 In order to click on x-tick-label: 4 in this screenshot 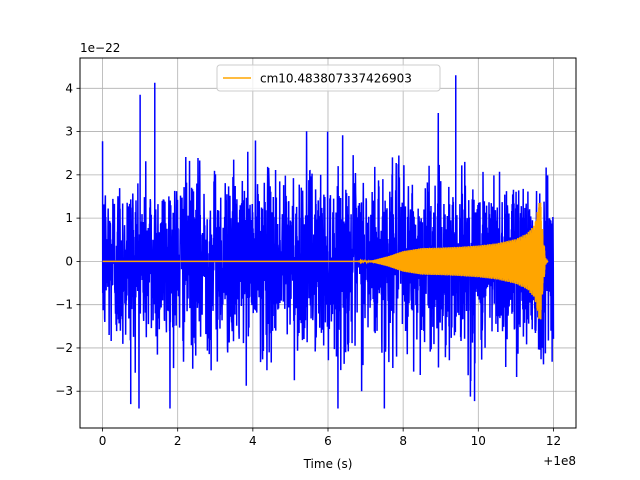, I will do `click(253, 441)`.